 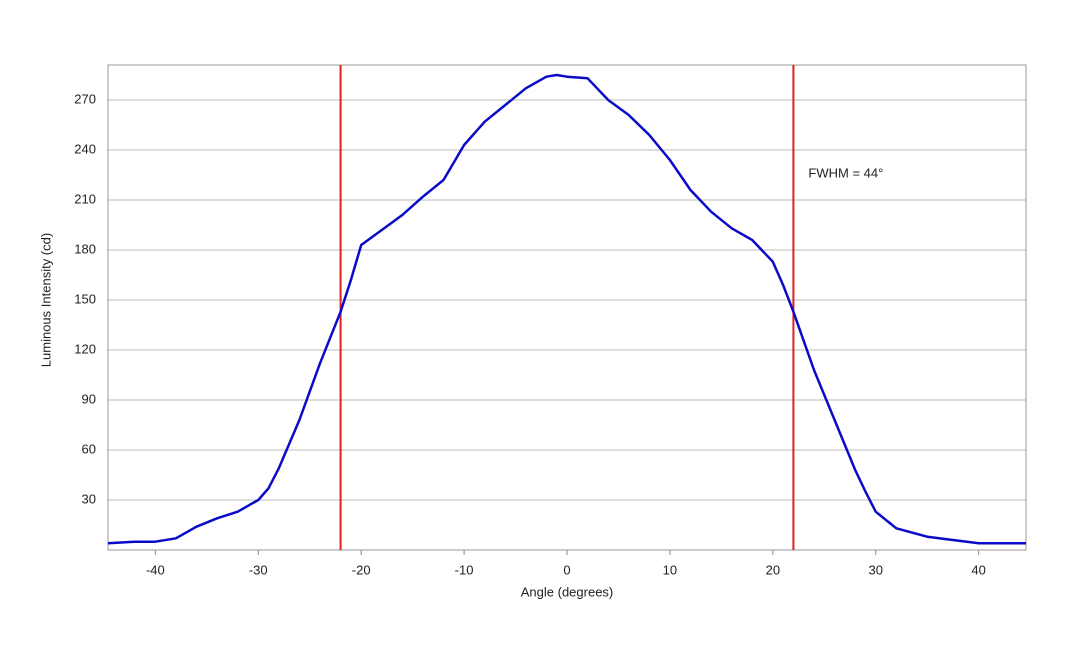 I want to click on x-tick-label: 0, so click(x=566, y=569).